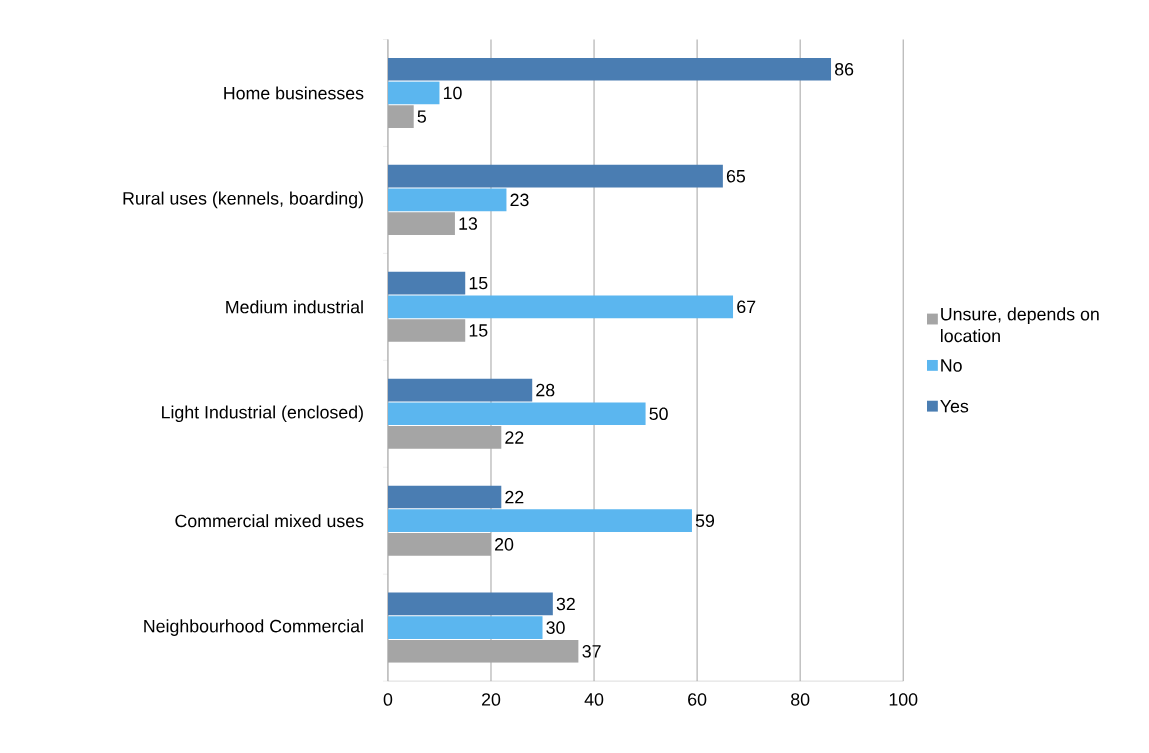  What do you see at coordinates (491, 699) in the screenshot?
I see `x-tick-label: 20` at bounding box center [491, 699].